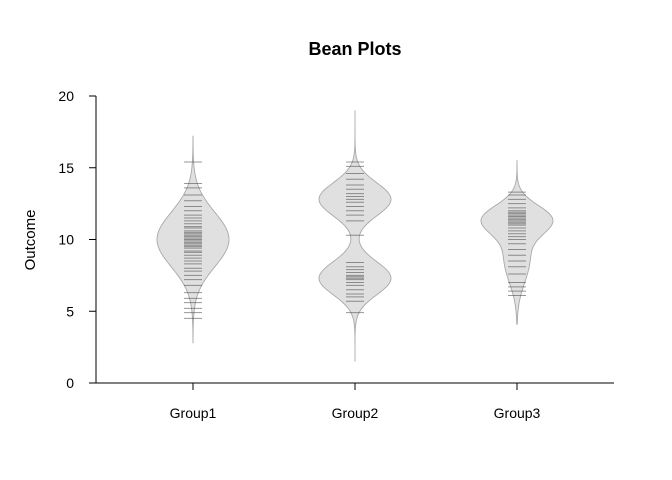 The image size is (672, 480). Describe the element at coordinates (193, 239) in the screenshot. I see `bean-group1` at that location.